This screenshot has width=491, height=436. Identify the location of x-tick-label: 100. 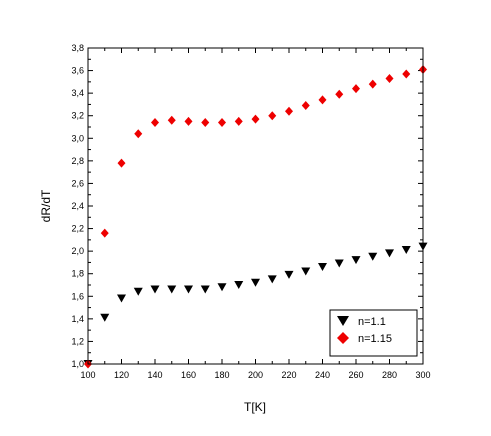
(87, 375).